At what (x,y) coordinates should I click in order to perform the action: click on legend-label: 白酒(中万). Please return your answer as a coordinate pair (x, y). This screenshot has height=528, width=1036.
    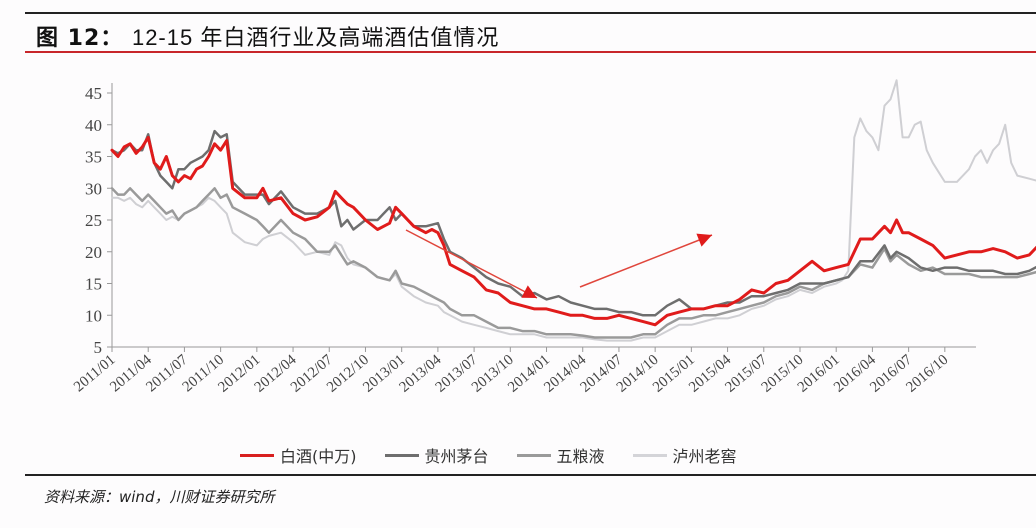
    Looking at the image, I should click on (318, 456).